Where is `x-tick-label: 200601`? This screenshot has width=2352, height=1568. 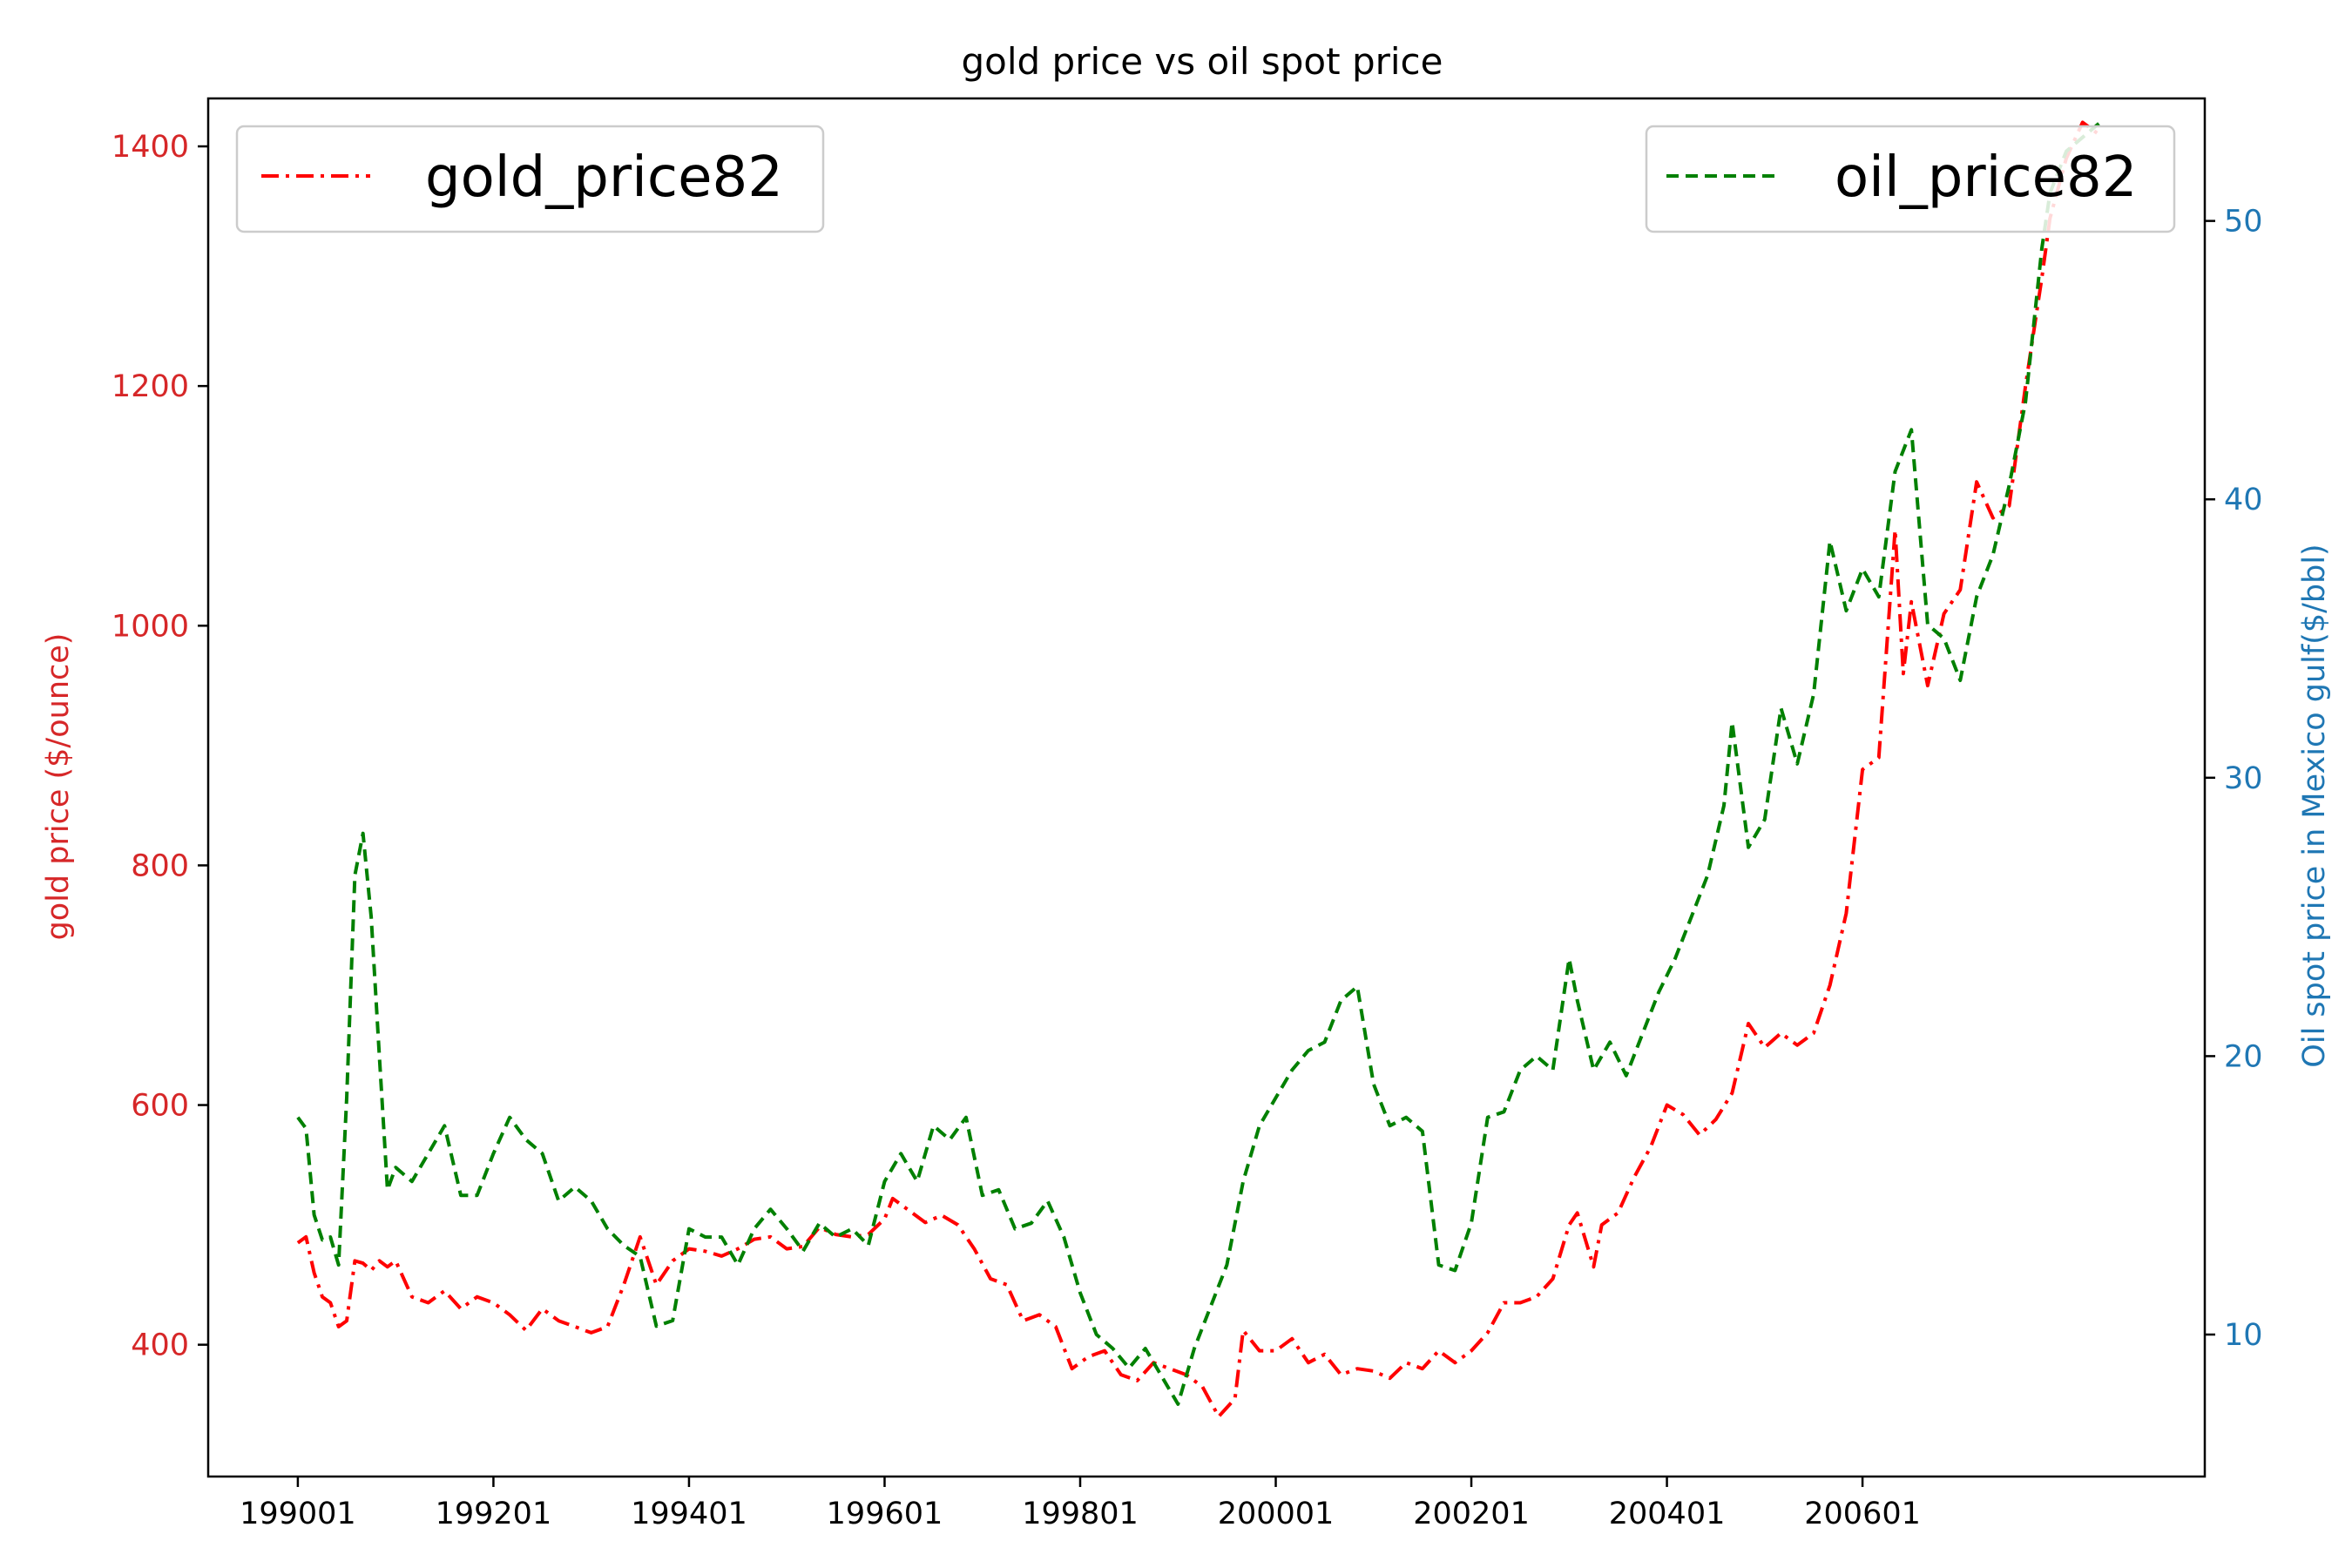
x-tick-label: 200601 is located at coordinates (1863, 1514).